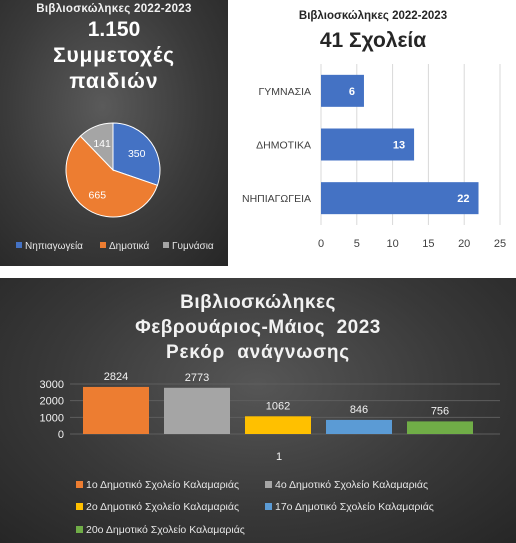  I want to click on records-title-line1: Βιβλιοσκώληκες, so click(258, 302).